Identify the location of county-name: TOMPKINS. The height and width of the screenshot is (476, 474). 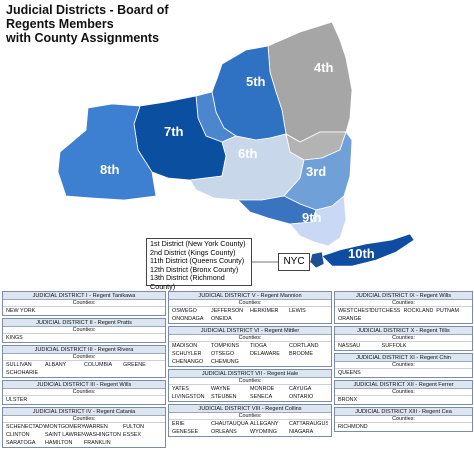
(225, 346).